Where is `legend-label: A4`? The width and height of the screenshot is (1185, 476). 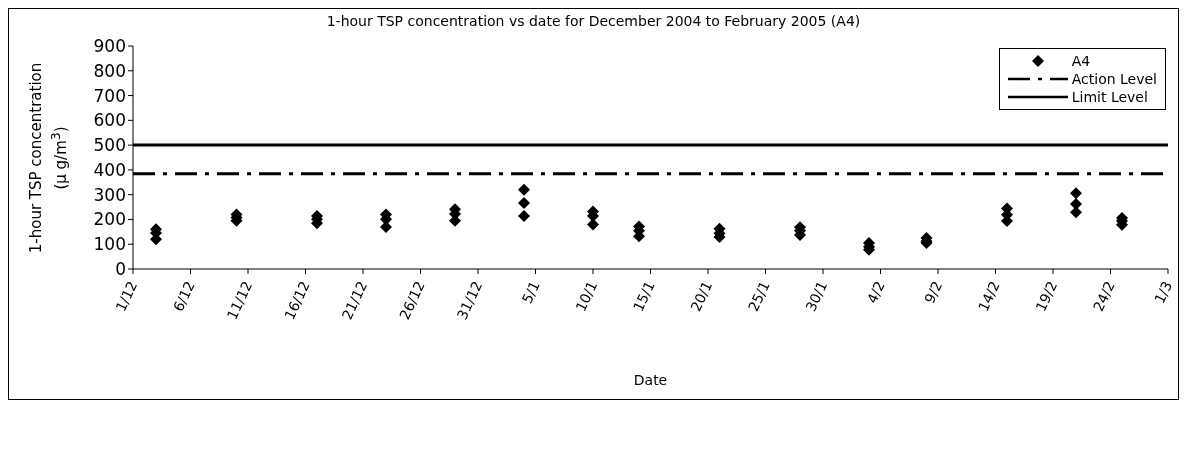
legend-label: A4 is located at coordinates (1081, 61).